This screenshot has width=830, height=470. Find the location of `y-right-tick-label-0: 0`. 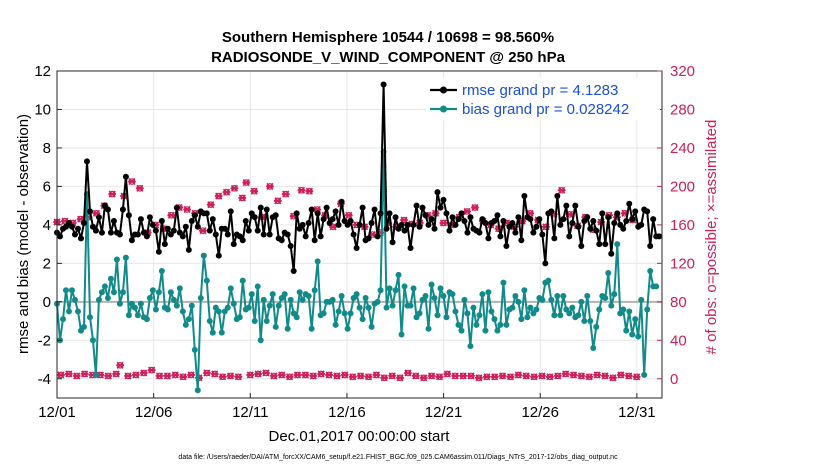

y-right-tick-label-0: 0 is located at coordinates (674, 379).